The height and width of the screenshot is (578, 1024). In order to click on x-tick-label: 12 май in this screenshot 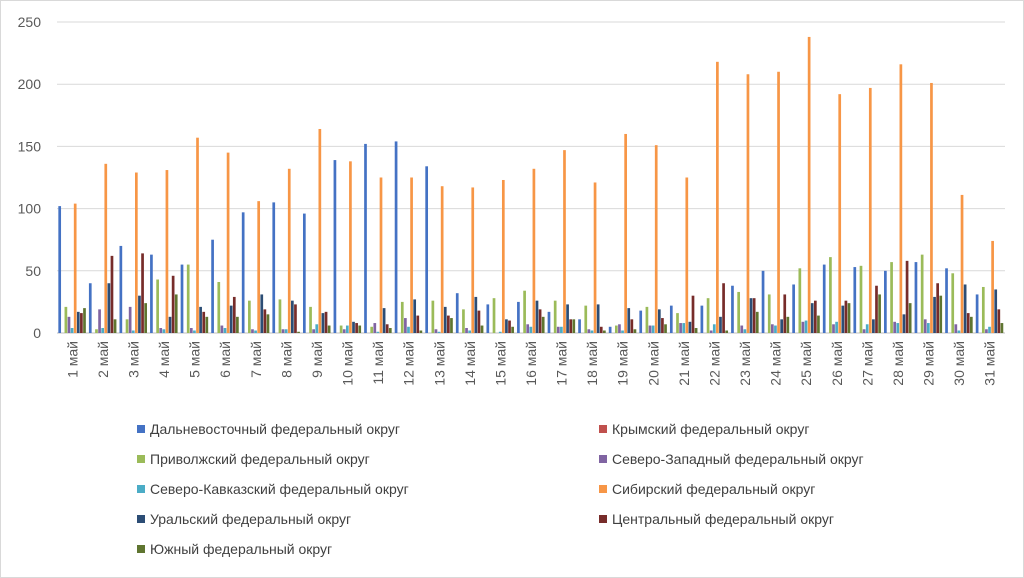, I will do `click(409, 363)`.